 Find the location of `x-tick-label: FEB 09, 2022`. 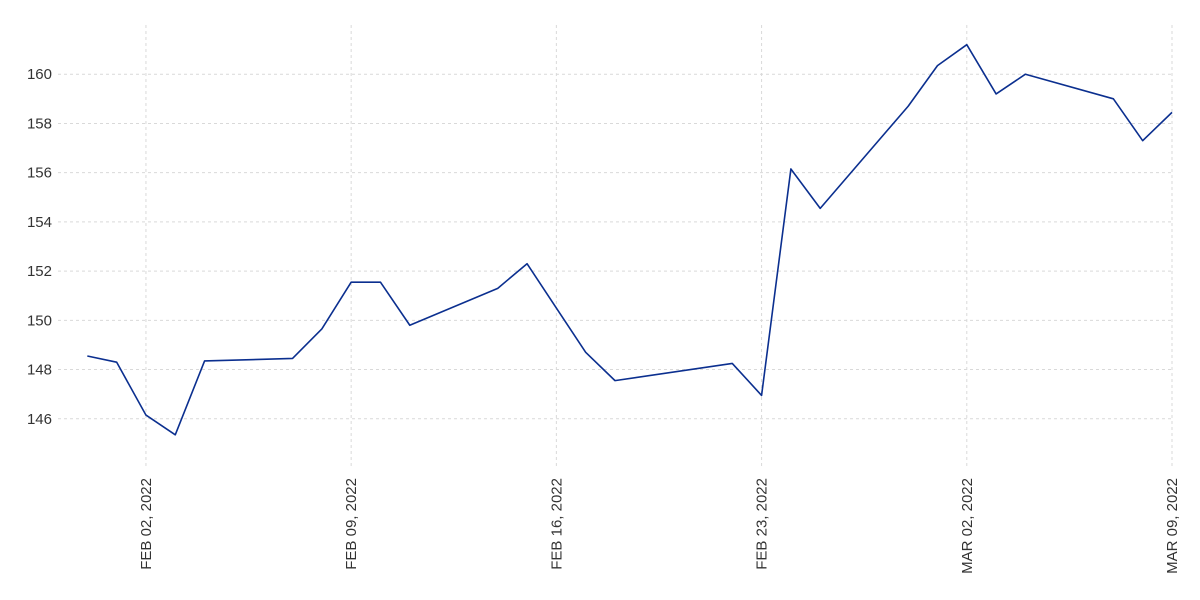

x-tick-label: FEB 09, 2022 is located at coordinates (351, 524).